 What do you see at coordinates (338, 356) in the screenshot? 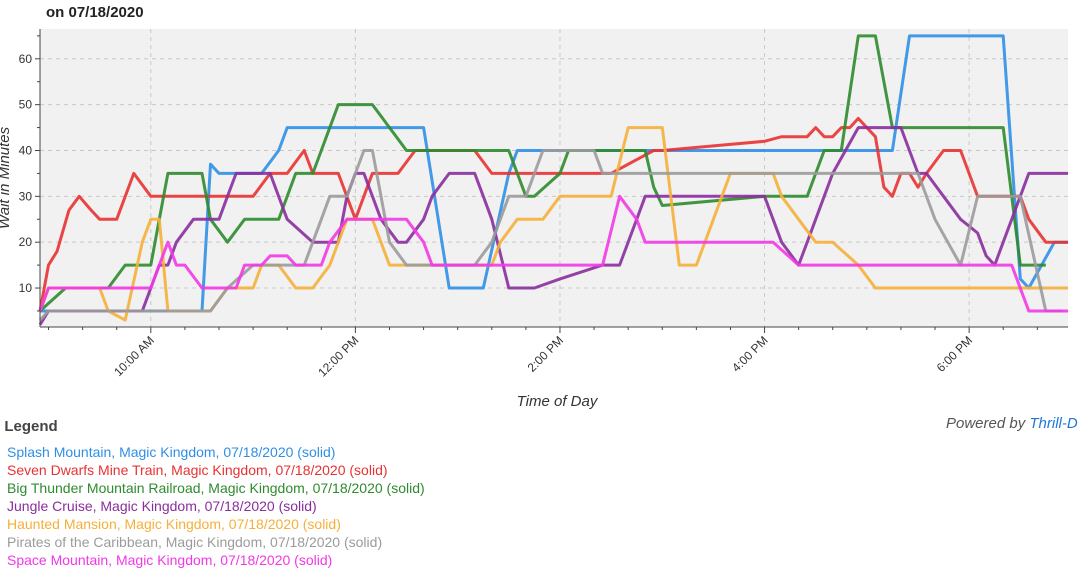
I see `x-tick-label: 12:00 PM` at bounding box center [338, 356].